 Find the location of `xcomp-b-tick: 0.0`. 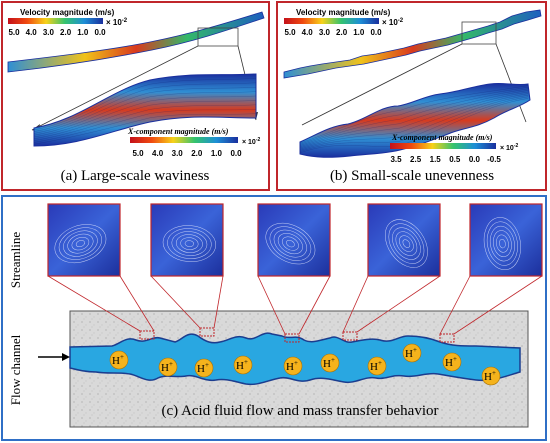

xcomp-b-tick: 0.0 is located at coordinates (475, 159).